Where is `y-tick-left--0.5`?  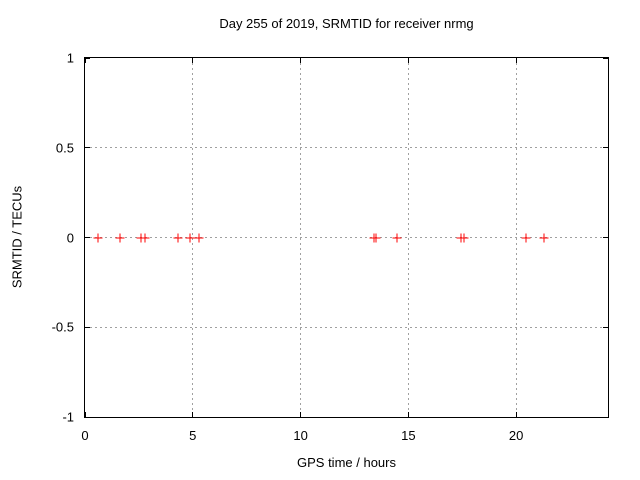 y-tick-left--0.5 is located at coordinates (87, 327).